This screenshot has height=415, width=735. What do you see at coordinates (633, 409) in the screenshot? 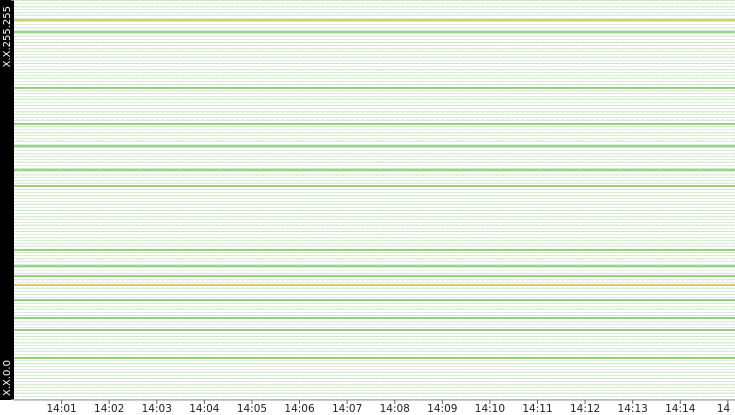
I see `x-tick-label: 14:13` at bounding box center [633, 409].